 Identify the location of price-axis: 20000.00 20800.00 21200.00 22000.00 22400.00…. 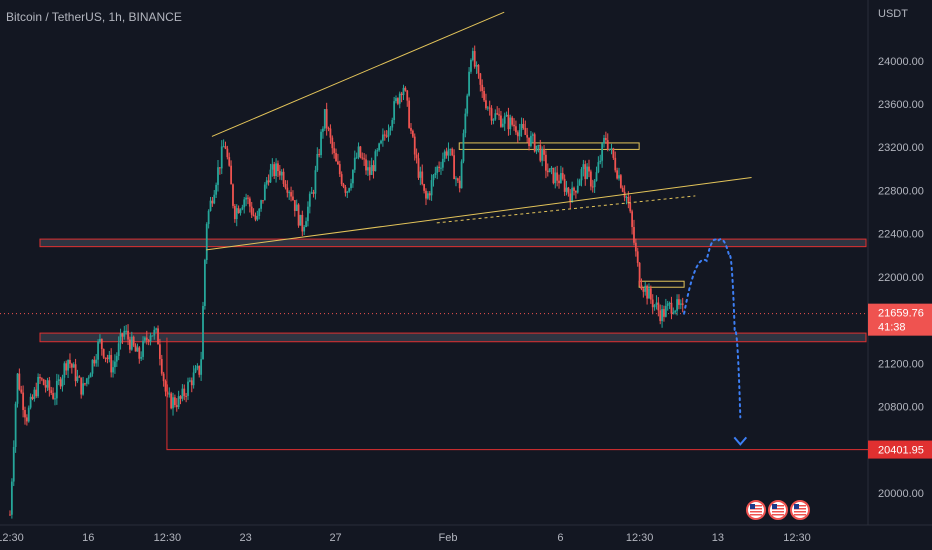
(901, 278).